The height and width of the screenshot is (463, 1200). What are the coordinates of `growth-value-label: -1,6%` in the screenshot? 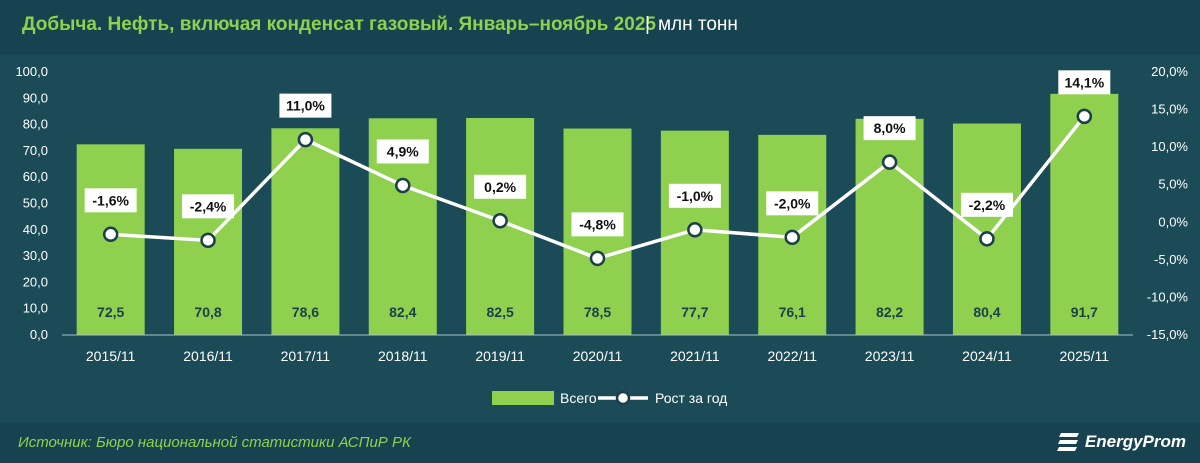 It's located at (110, 200).